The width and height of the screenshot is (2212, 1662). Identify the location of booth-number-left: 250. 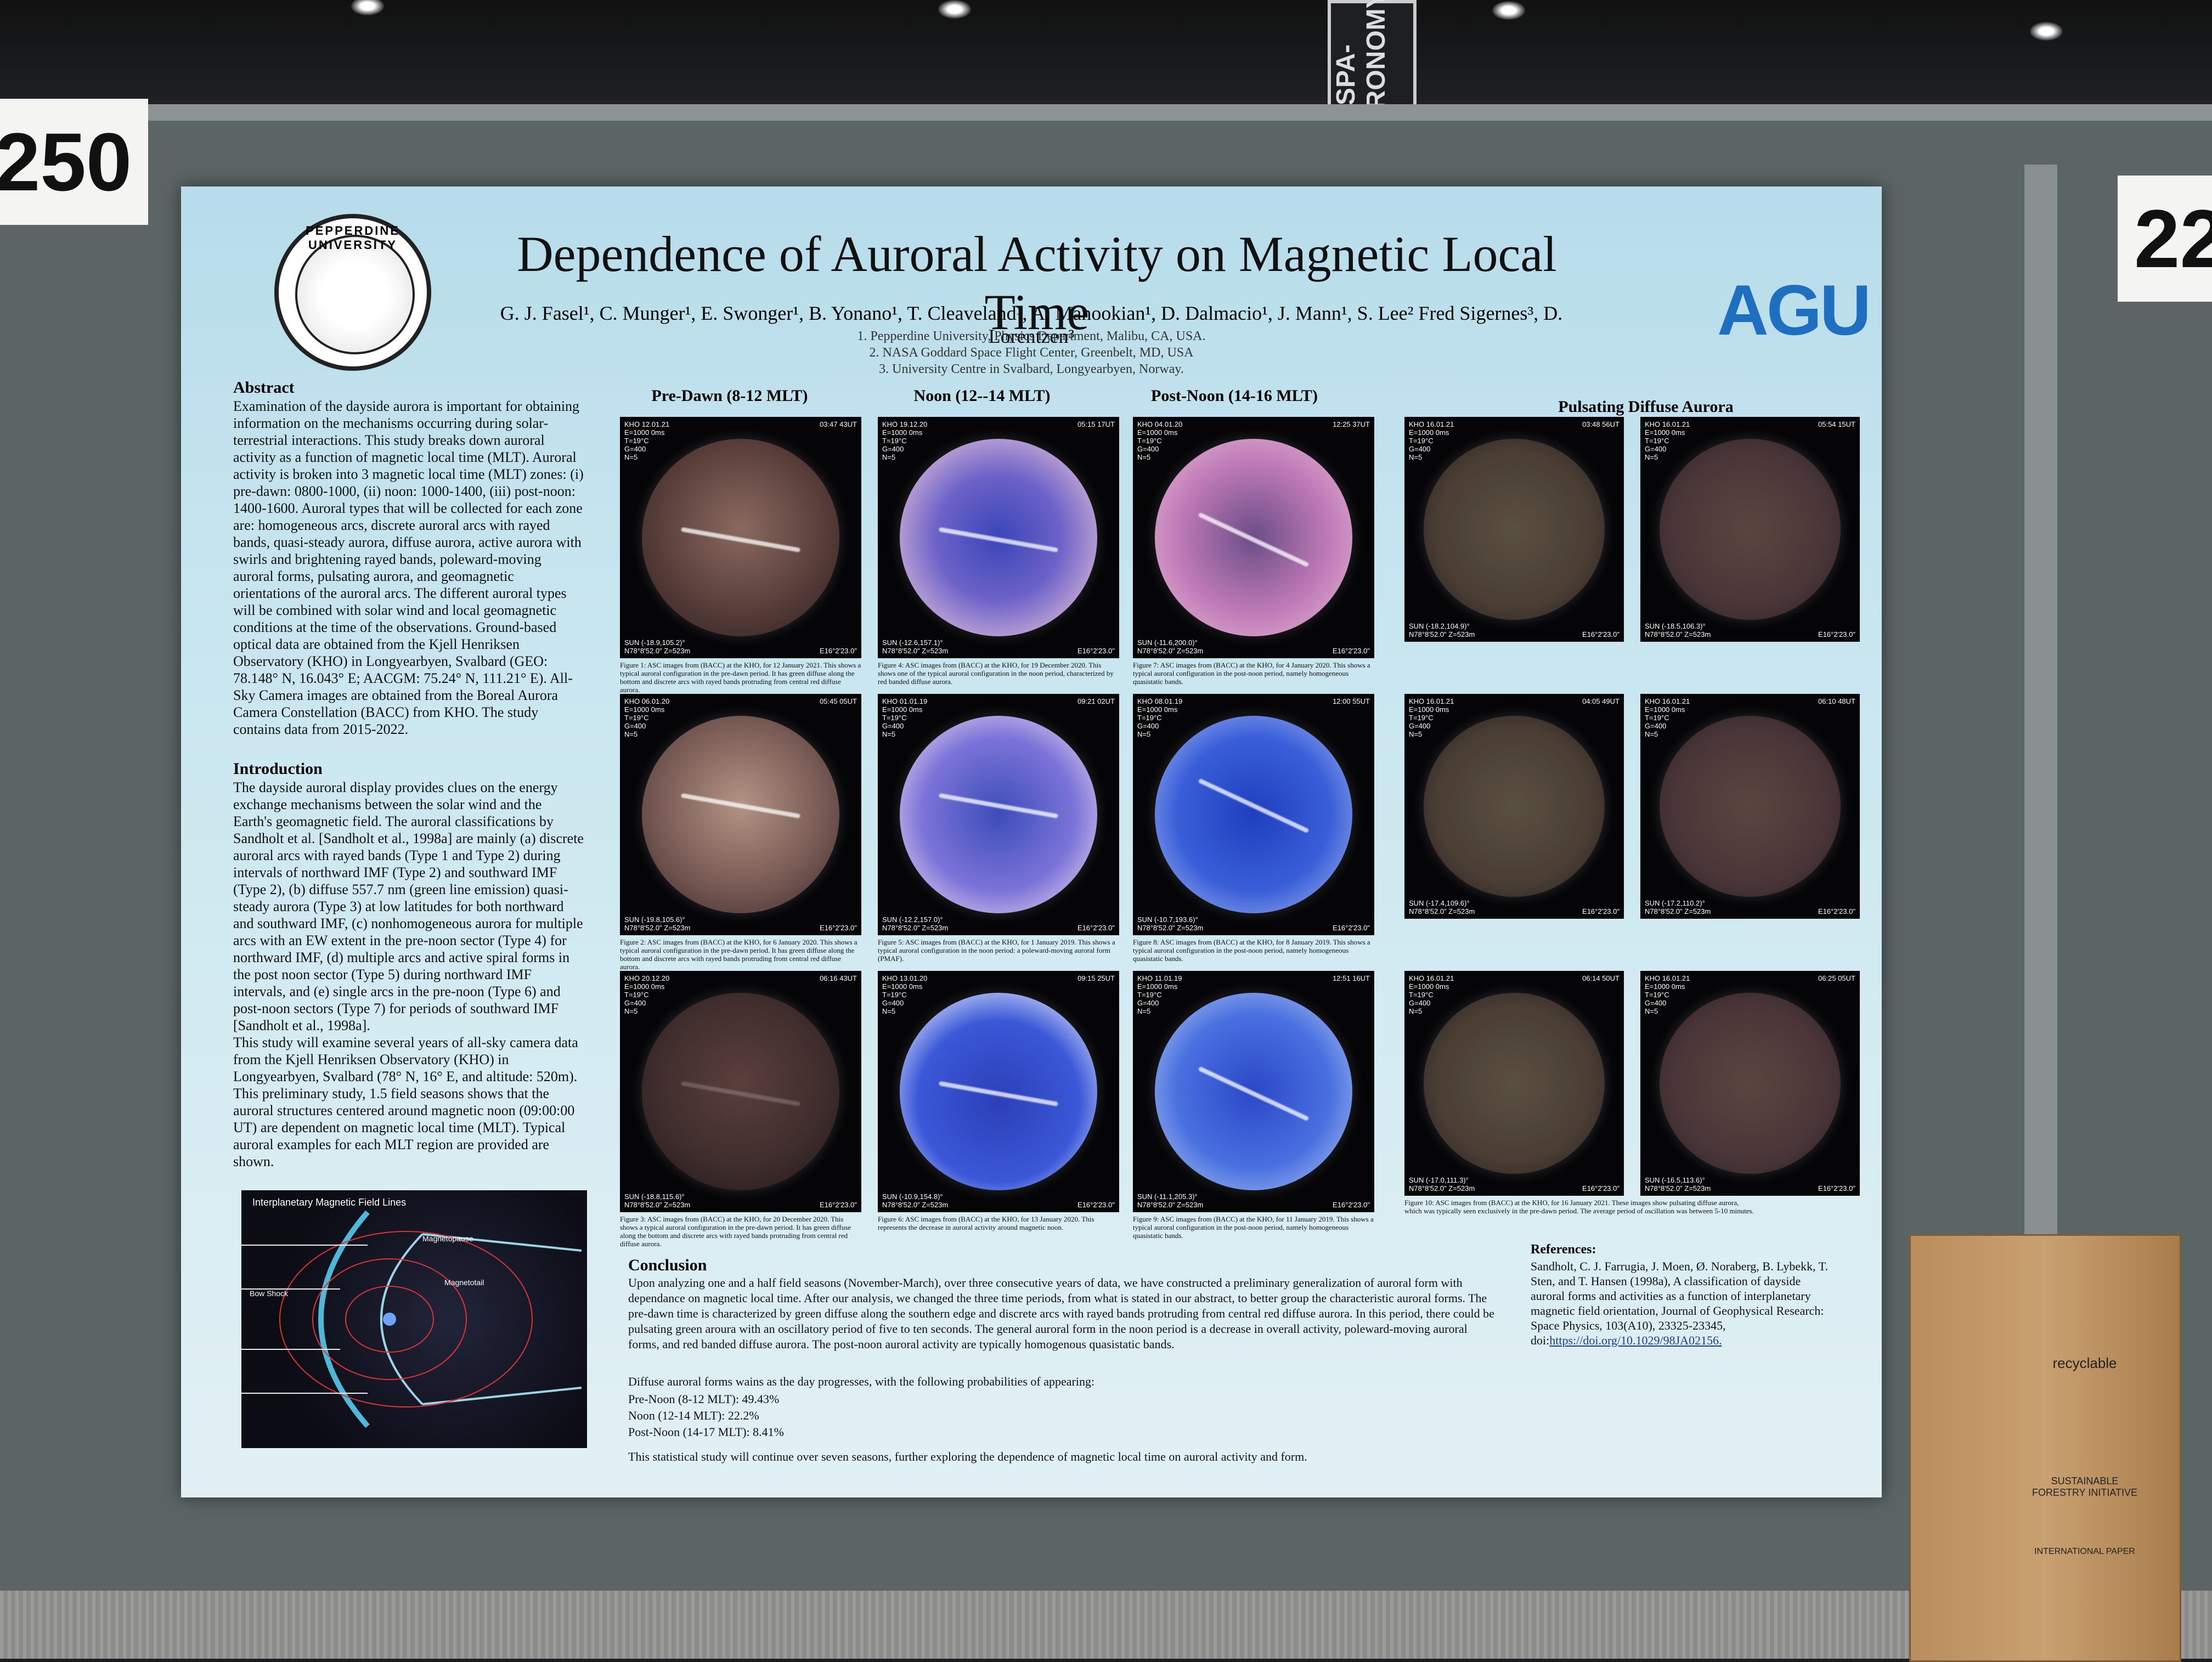
(74, 162).